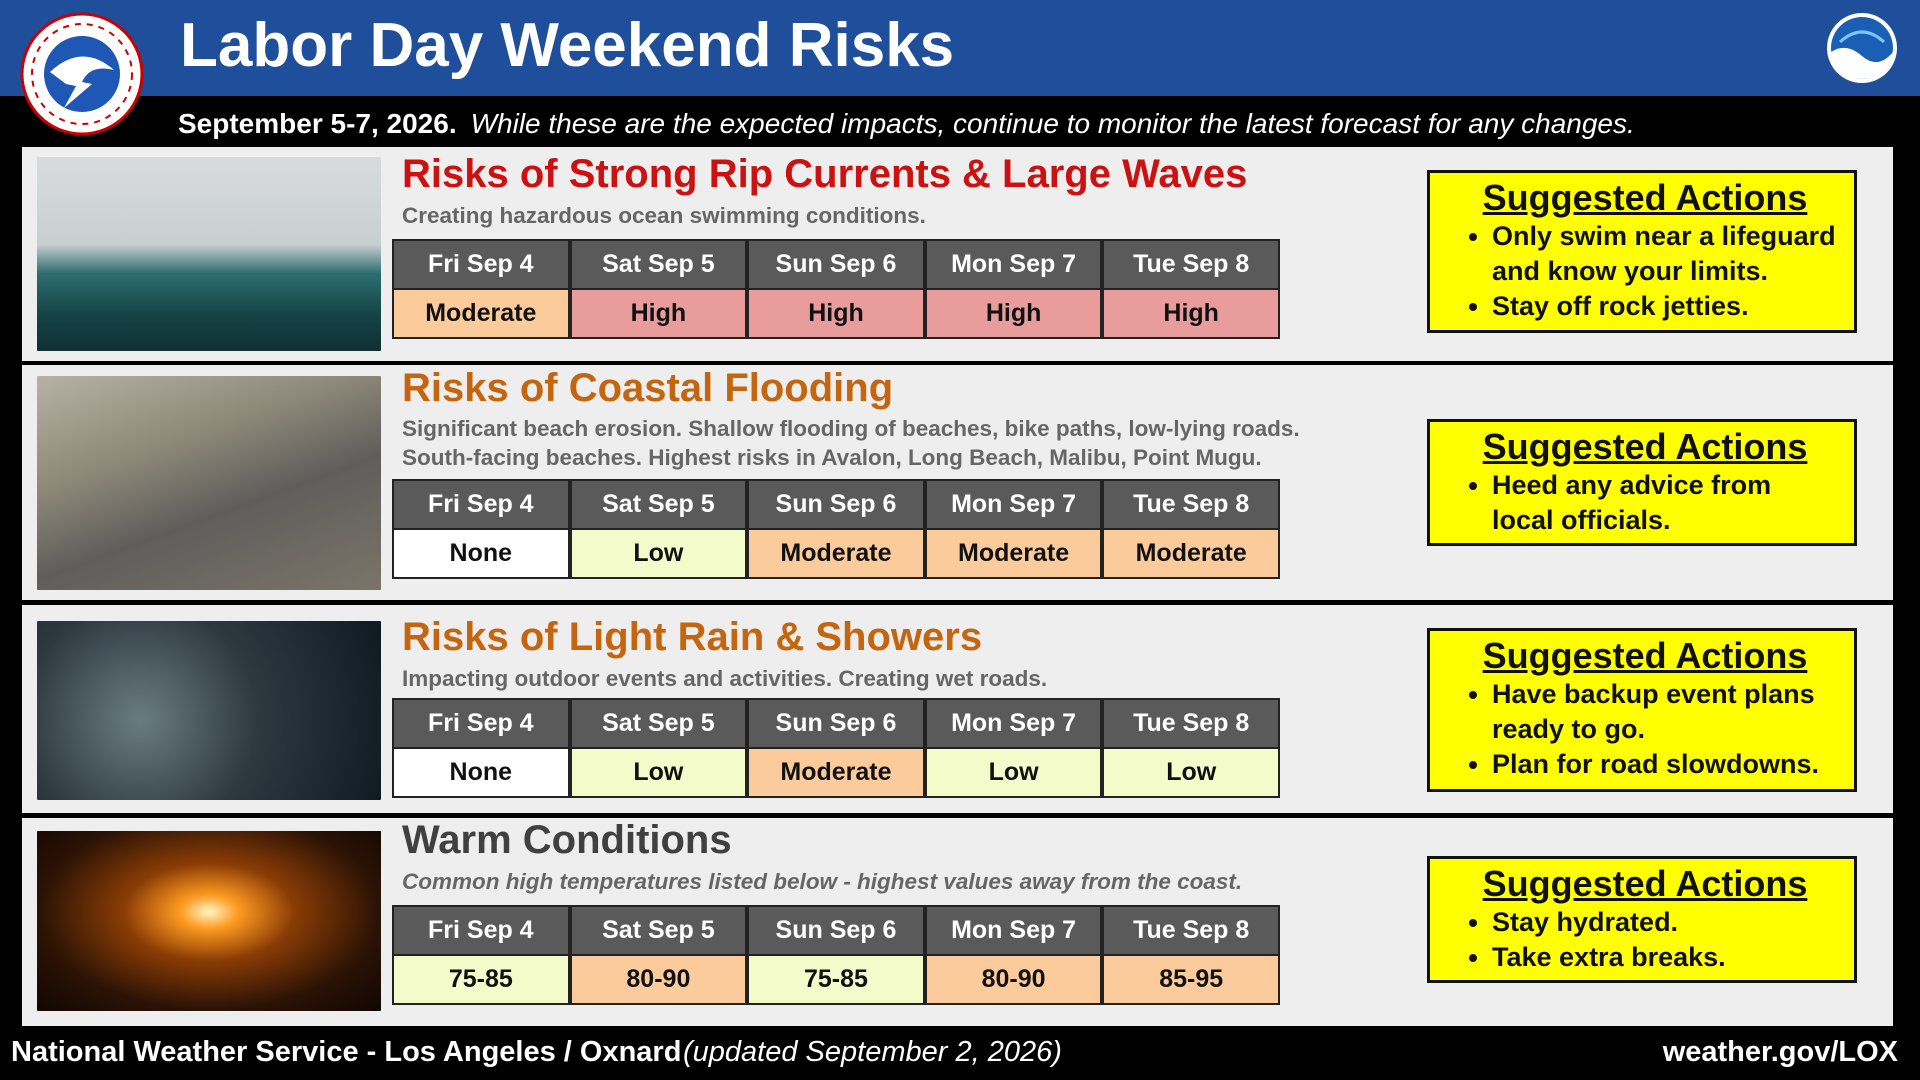  What do you see at coordinates (1666, 503) in the screenshot?
I see `action-item: Heed any advice from local officials.` at bounding box center [1666, 503].